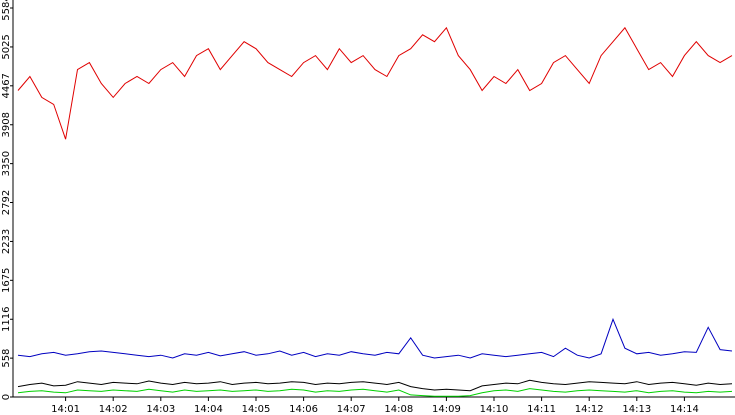 The height and width of the screenshot is (415, 735). What do you see at coordinates (65, 409) in the screenshot?
I see `x-tick-label: 14:01` at bounding box center [65, 409].